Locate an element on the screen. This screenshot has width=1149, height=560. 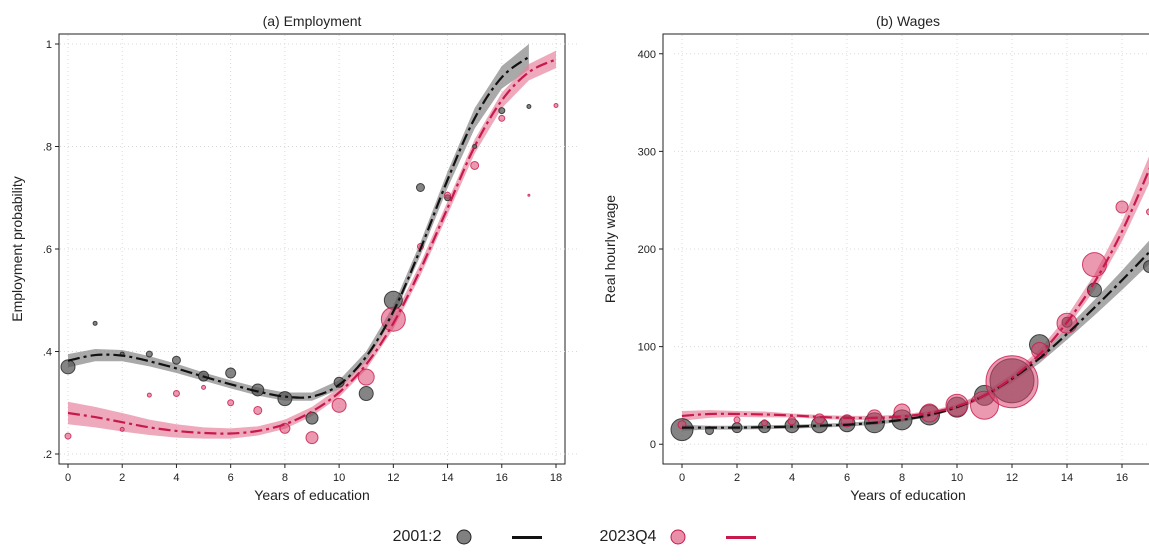
wages-x-label: Years of education is located at coordinates (907, 495).